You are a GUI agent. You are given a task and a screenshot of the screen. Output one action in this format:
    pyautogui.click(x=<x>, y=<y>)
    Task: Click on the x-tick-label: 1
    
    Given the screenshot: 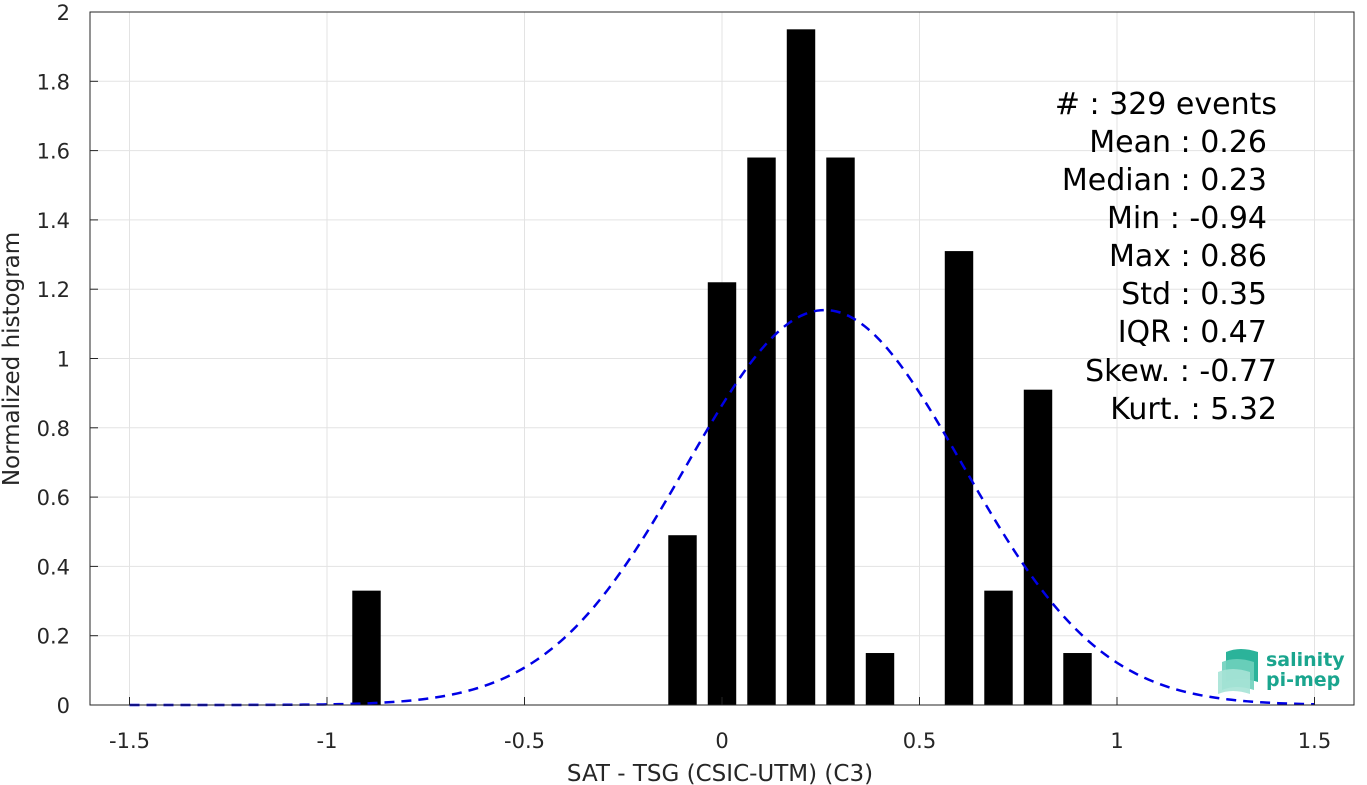 What is the action you would take?
    pyautogui.click(x=1116, y=741)
    